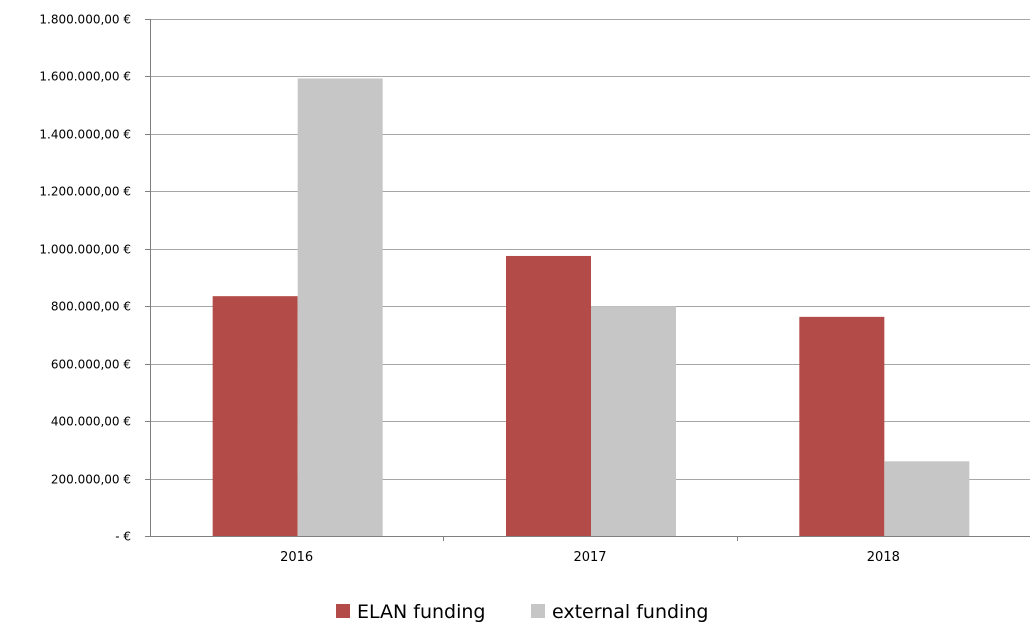 Image resolution: width=1032 pixels, height=630 pixels. What do you see at coordinates (91, 307) in the screenshot?
I see `y-tick-label: 800.000,00 €` at bounding box center [91, 307].